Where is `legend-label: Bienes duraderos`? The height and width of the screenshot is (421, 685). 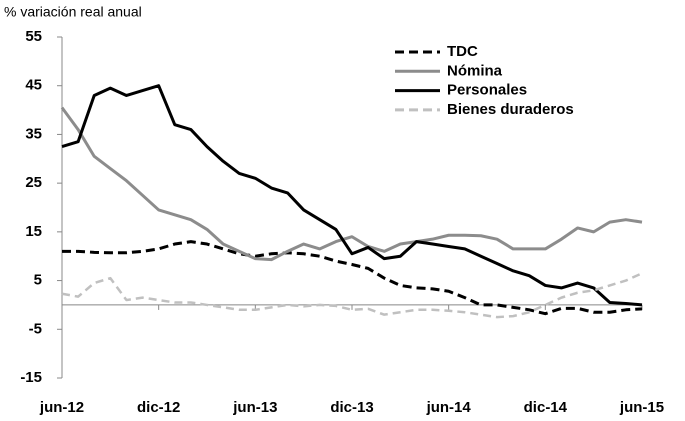
legend-label: Bienes duraderos is located at coordinates (510, 109).